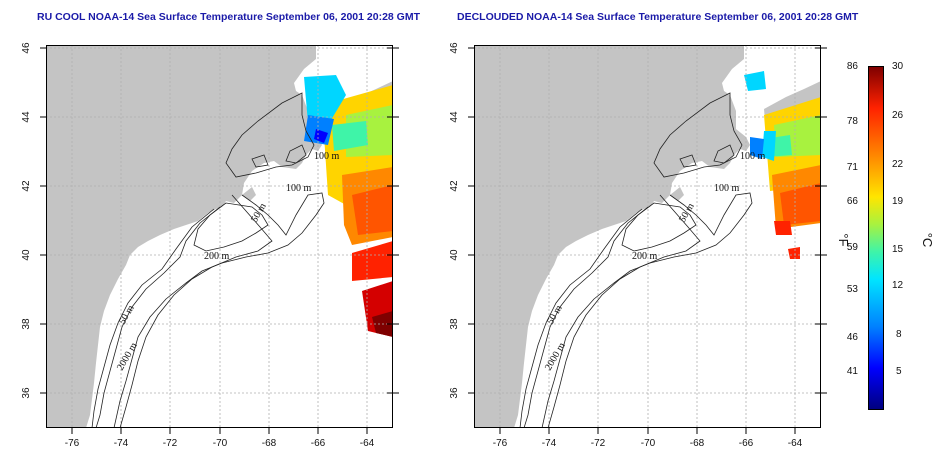  Describe the element at coordinates (852, 201) in the screenshot. I see `fahrenheit-label: 66` at that location.